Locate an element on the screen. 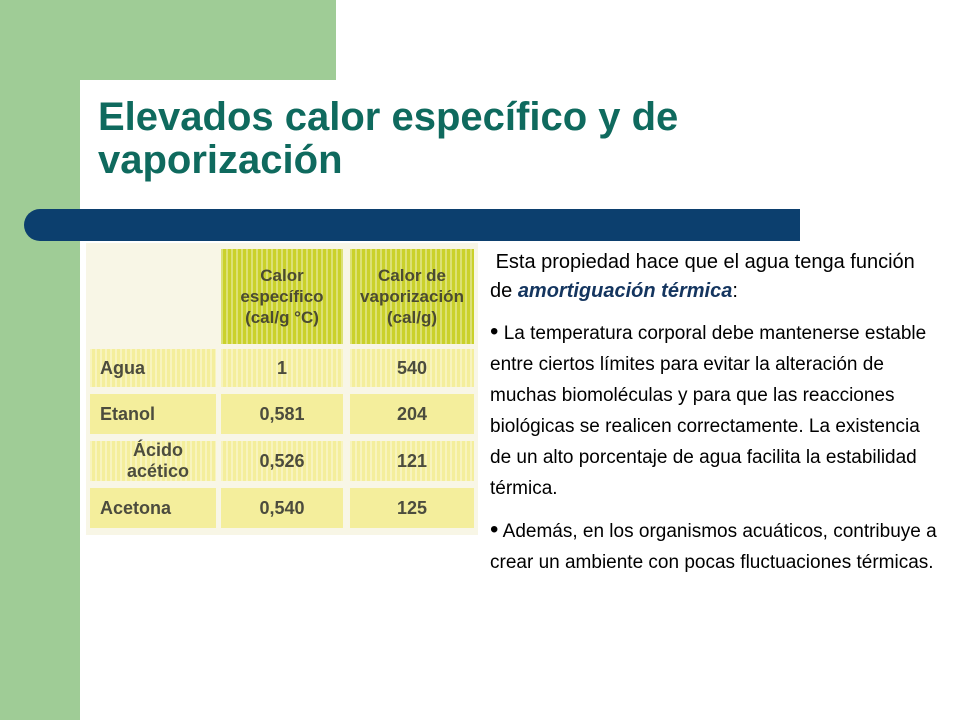 This screenshot has width=960, height=720. table-cell-specific-heat: 0,581 is located at coordinates (282, 414).